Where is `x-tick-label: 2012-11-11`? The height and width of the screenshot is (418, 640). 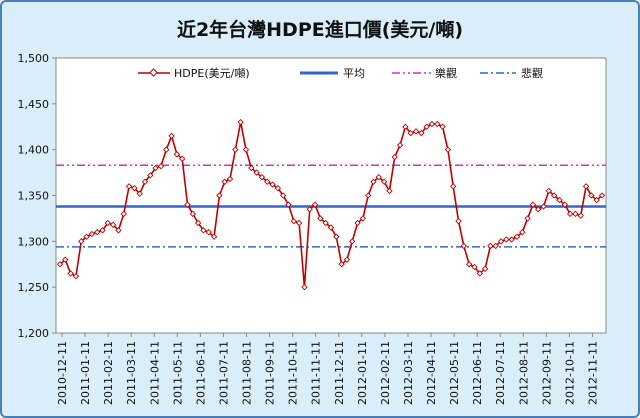
x-tick-label: 2012-11-11 is located at coordinates (592, 373).